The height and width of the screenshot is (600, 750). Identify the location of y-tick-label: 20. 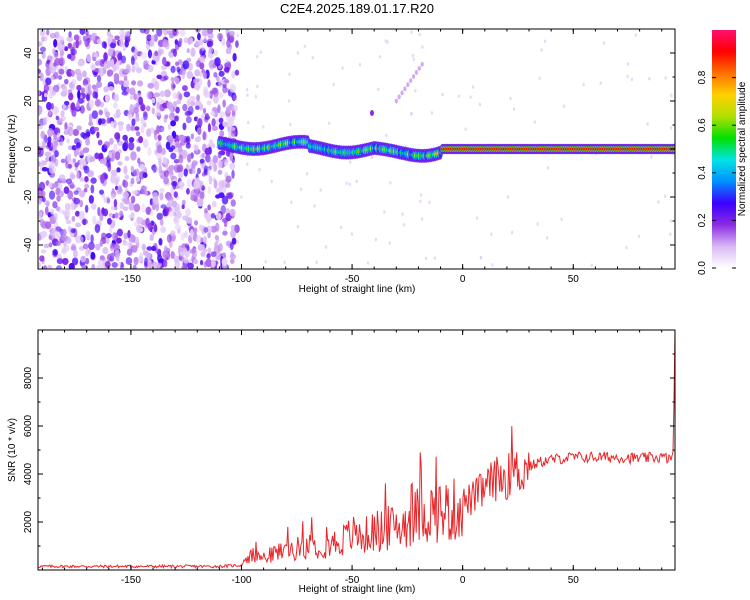
(28, 101).